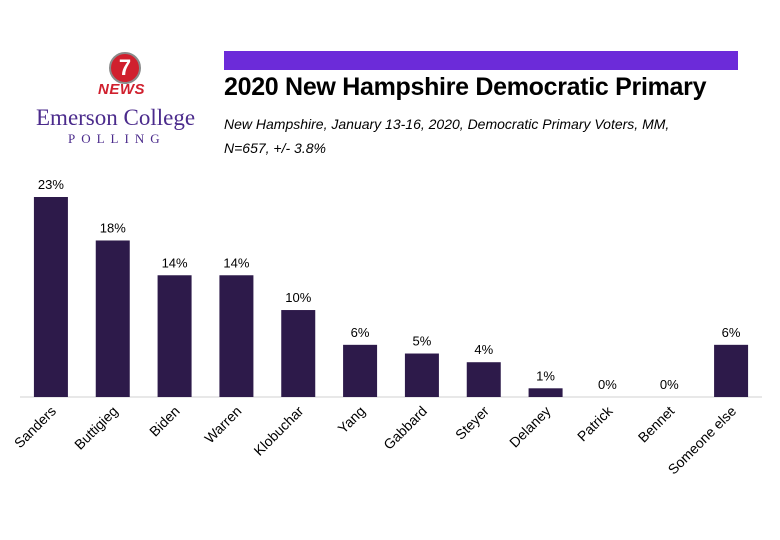 This screenshot has height=540, width=780. What do you see at coordinates (275, 148) in the screenshot?
I see `subtitle-line-2: N=657, +/- 3.8%` at bounding box center [275, 148].